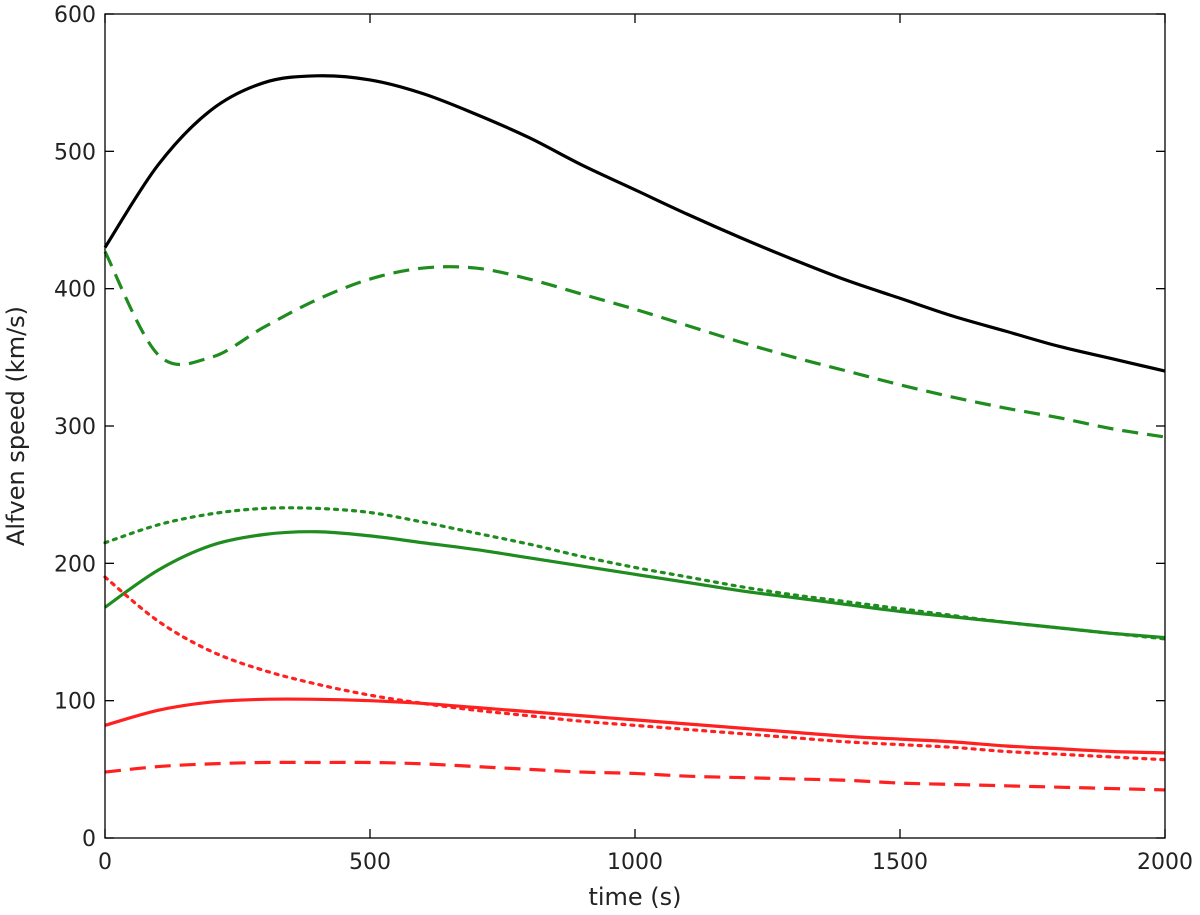 This screenshot has height=915, width=1200. What do you see at coordinates (105, 862) in the screenshot?
I see `x-tick-label: 0` at bounding box center [105, 862].